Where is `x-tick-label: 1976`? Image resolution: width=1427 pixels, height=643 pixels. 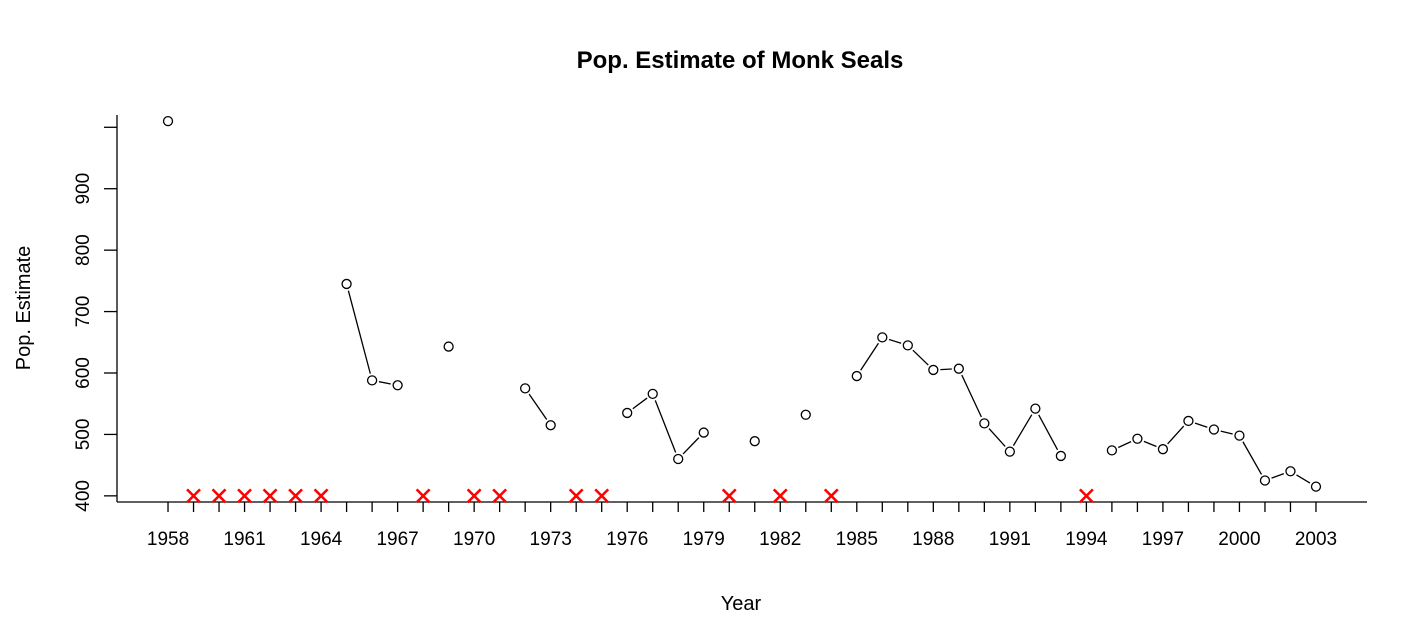
x-tick-label: 1976 is located at coordinates (627, 539).